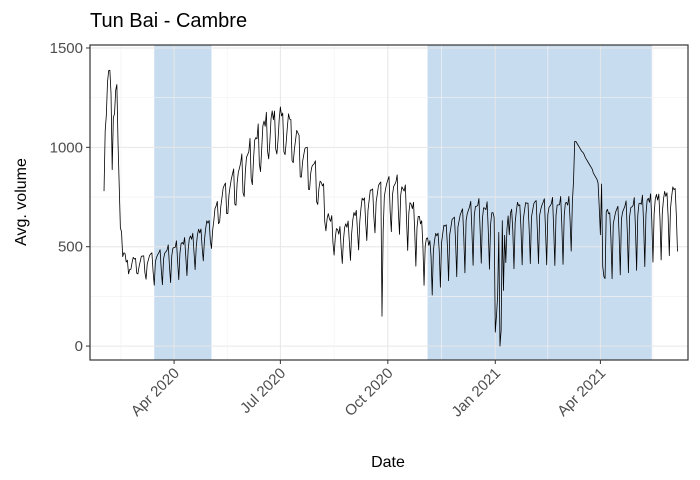 This screenshot has width=700, height=480. I want to click on x-tick-label: Jul 2020, so click(263, 391).